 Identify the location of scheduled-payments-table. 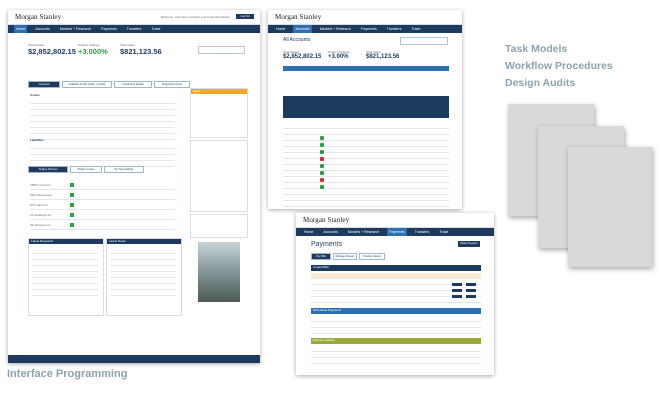
(396, 325).